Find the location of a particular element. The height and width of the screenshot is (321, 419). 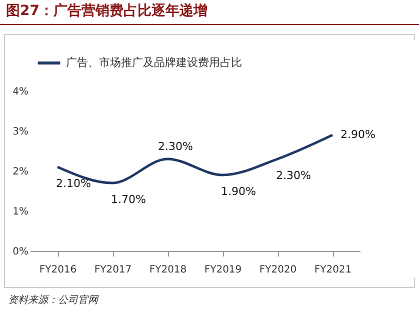

x-tick-label: FY2019 is located at coordinates (223, 270).